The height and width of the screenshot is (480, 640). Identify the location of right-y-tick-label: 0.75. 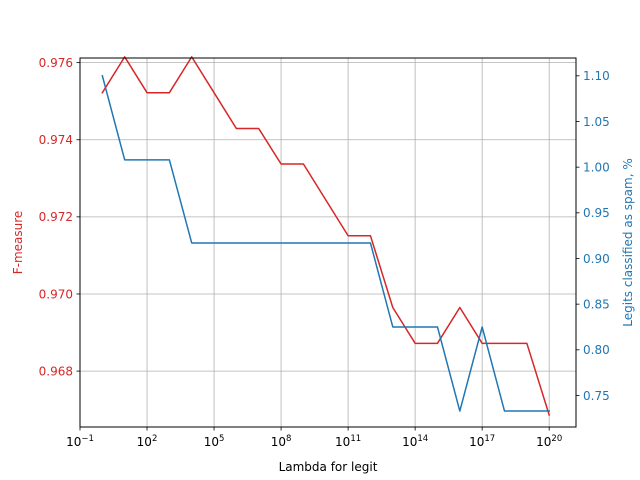
(596, 396).